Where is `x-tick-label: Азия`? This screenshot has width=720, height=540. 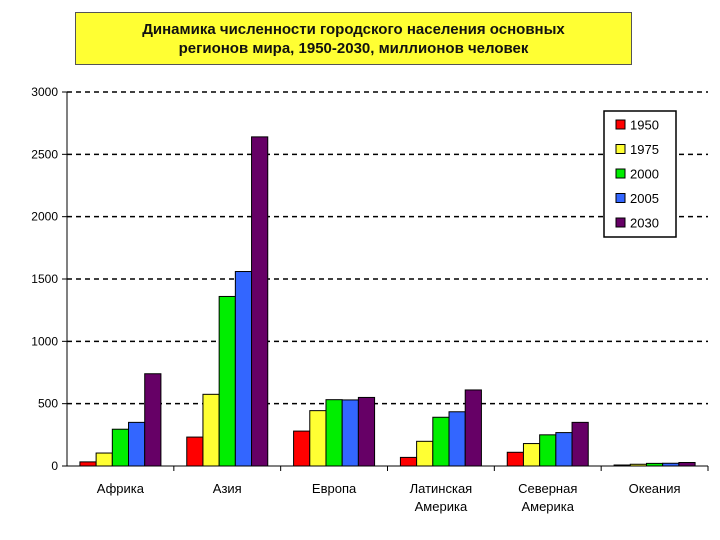
x-tick-label: Азия is located at coordinates (227, 488).